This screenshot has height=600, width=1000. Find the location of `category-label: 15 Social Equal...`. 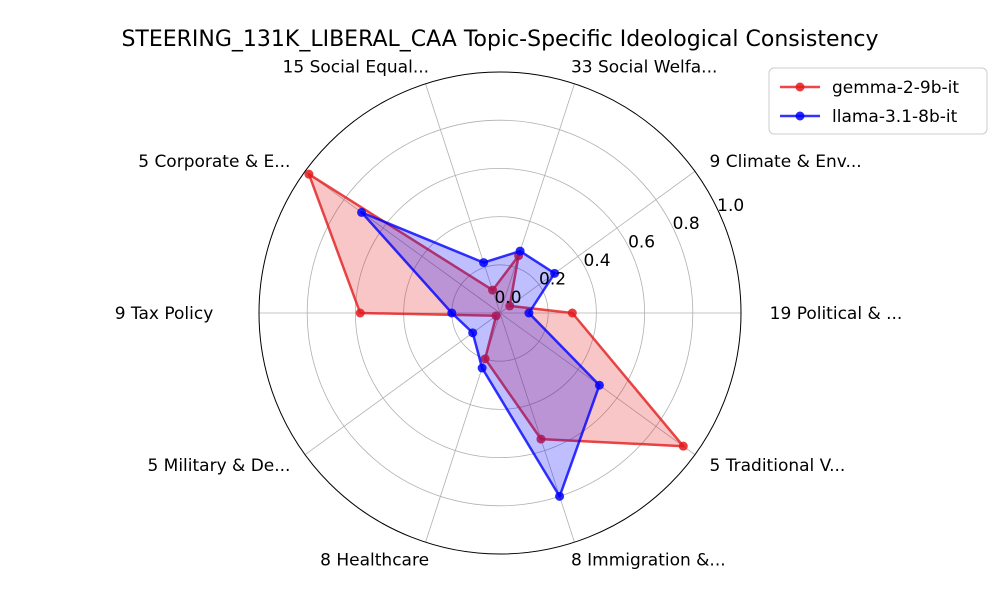

category-label: 15 Social Equal... is located at coordinates (356, 68).